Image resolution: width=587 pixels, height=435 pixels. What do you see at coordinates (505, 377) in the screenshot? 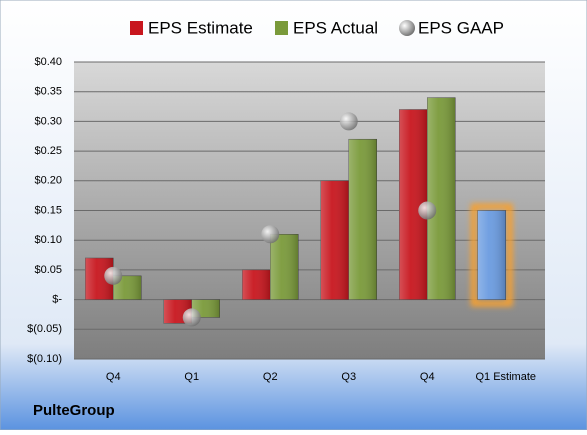
I see `x-tick-label: Q1 Estimate` at bounding box center [505, 377].